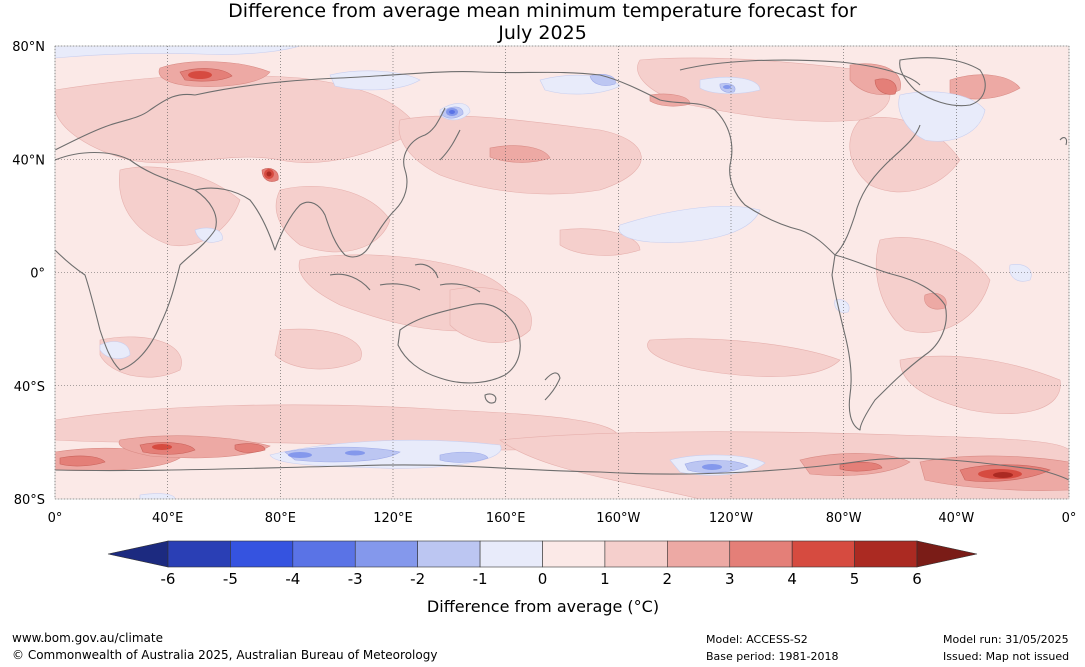 This screenshot has height=667, width=1085. I want to click on lon-tick-label: 80°E, so click(280, 518).